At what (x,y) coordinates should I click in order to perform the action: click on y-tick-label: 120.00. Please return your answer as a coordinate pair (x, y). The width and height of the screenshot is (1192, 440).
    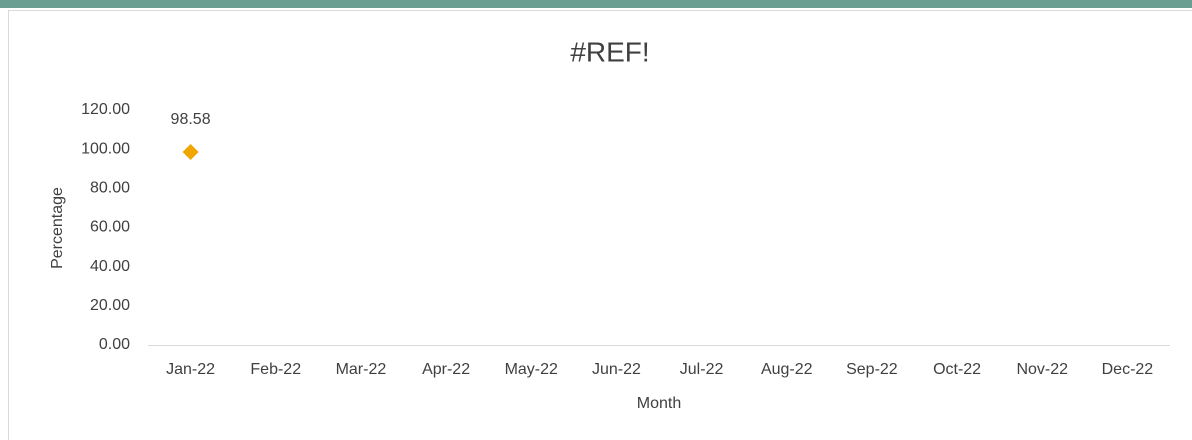
    Looking at the image, I should click on (105, 109).